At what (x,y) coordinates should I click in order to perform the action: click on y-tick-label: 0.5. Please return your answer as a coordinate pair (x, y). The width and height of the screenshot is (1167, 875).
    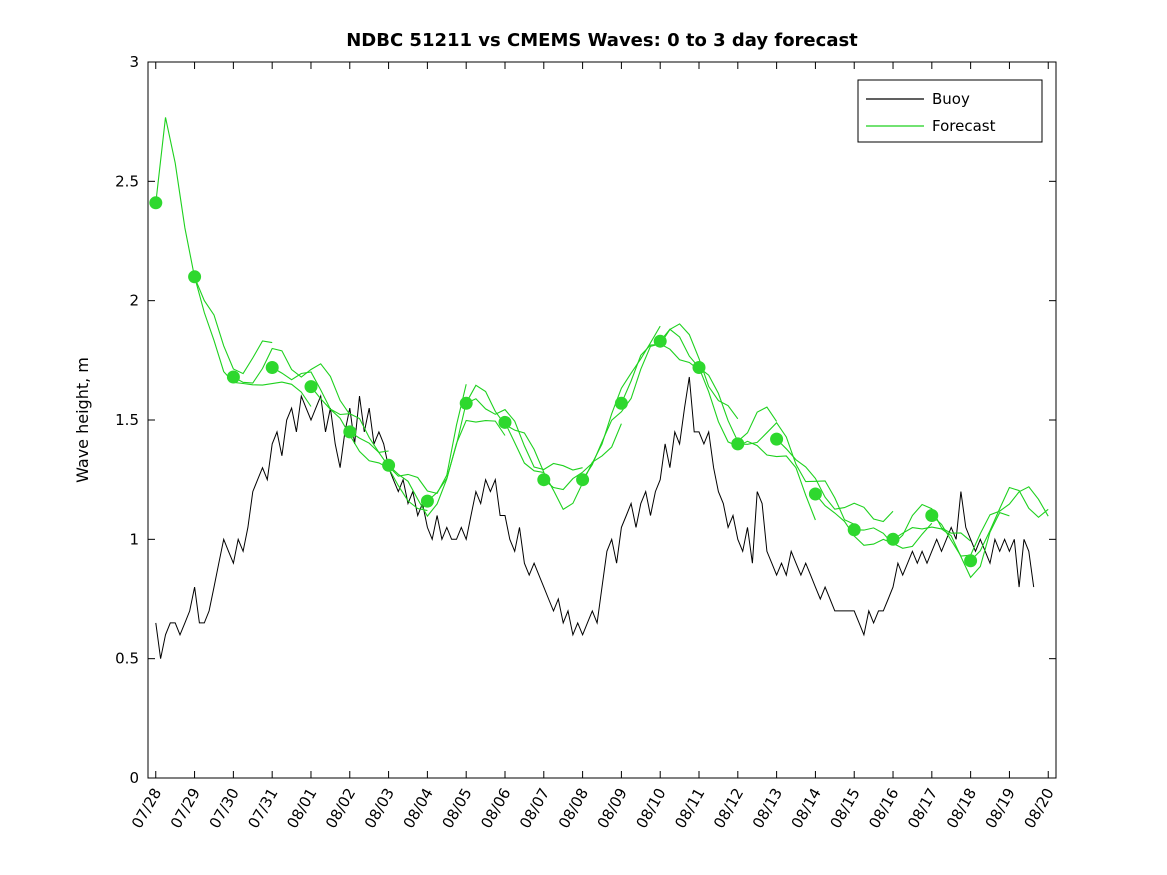
    Looking at the image, I should click on (127, 659).